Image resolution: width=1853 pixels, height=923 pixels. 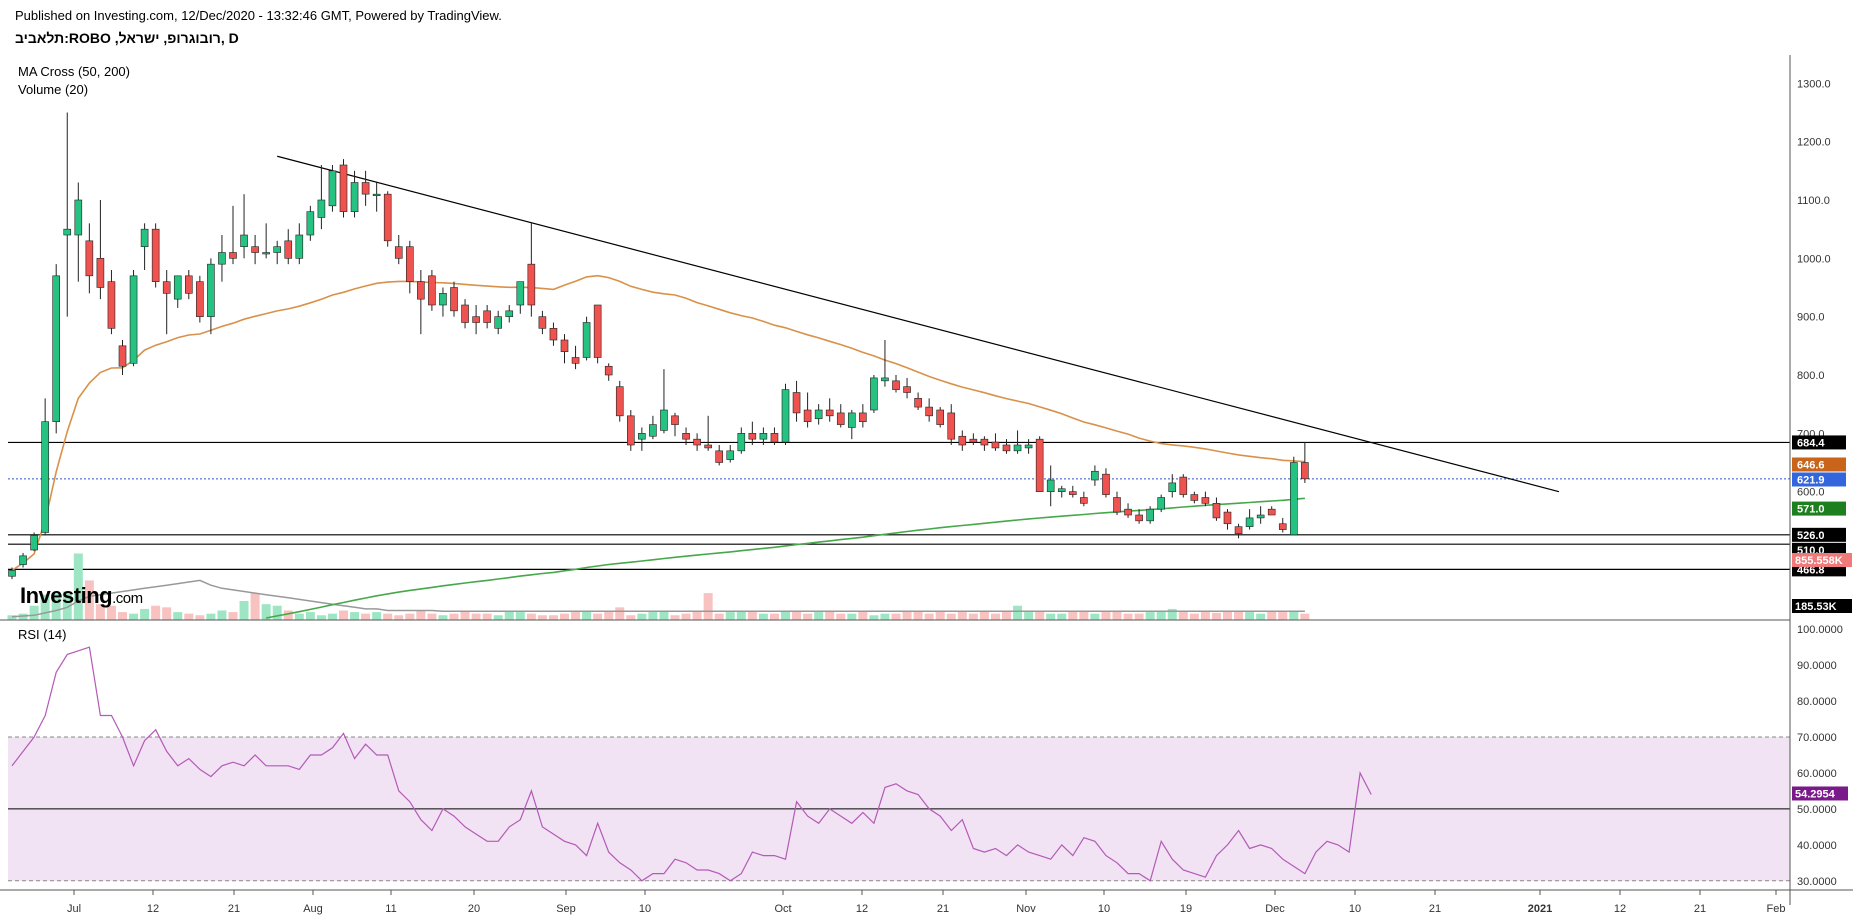 I want to click on time-tick-label: 10, so click(x=645, y=909).